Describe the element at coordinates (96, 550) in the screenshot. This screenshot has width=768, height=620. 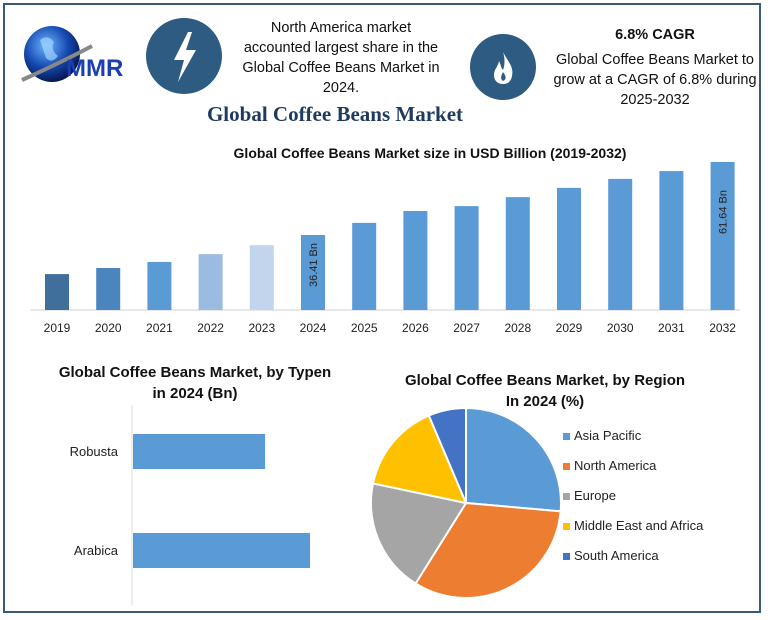
I see `category-label: Arabica` at that location.